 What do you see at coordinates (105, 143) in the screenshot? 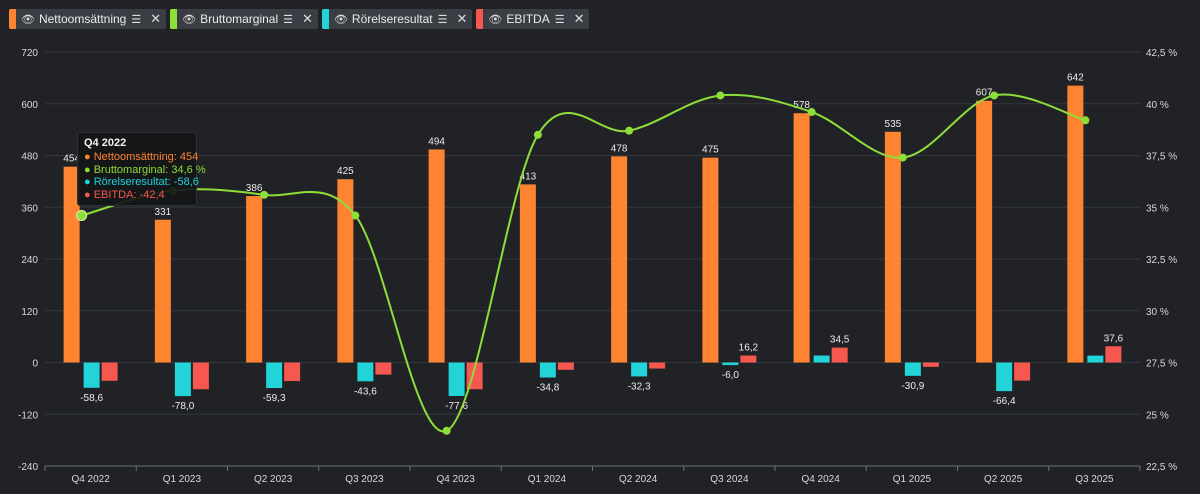
I see `tooltip-title: Q4 2022` at bounding box center [105, 143].